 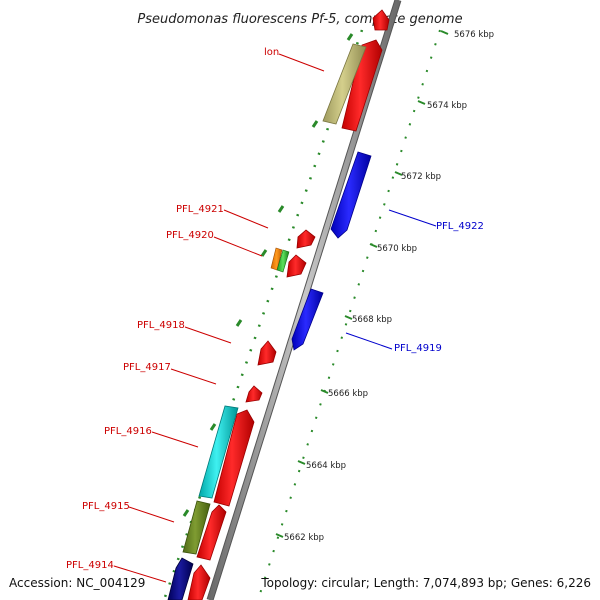 What do you see at coordinates (106, 506) in the screenshot?
I see `label-pfl4915: PFL_4915` at bounding box center [106, 506].